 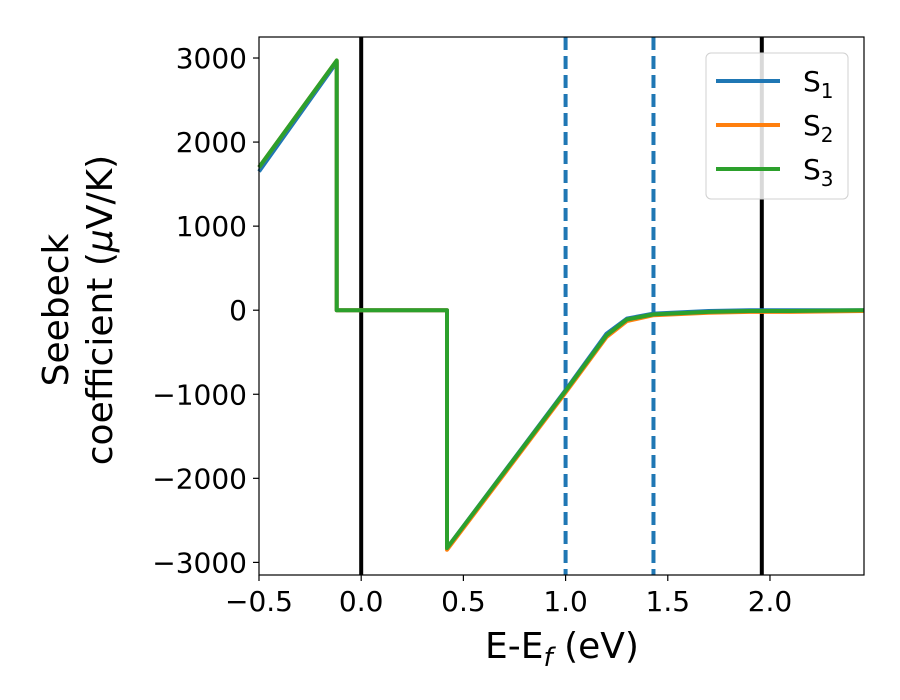 I want to click on legend-label-s2: S2, so click(x=818, y=128).